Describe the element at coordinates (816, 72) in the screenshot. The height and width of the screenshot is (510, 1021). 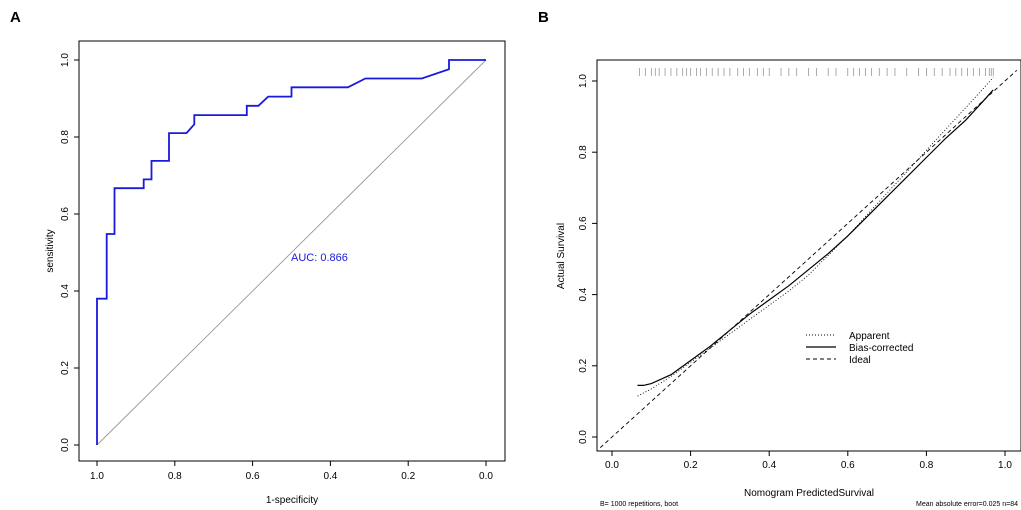
I see `rug-marks` at that location.